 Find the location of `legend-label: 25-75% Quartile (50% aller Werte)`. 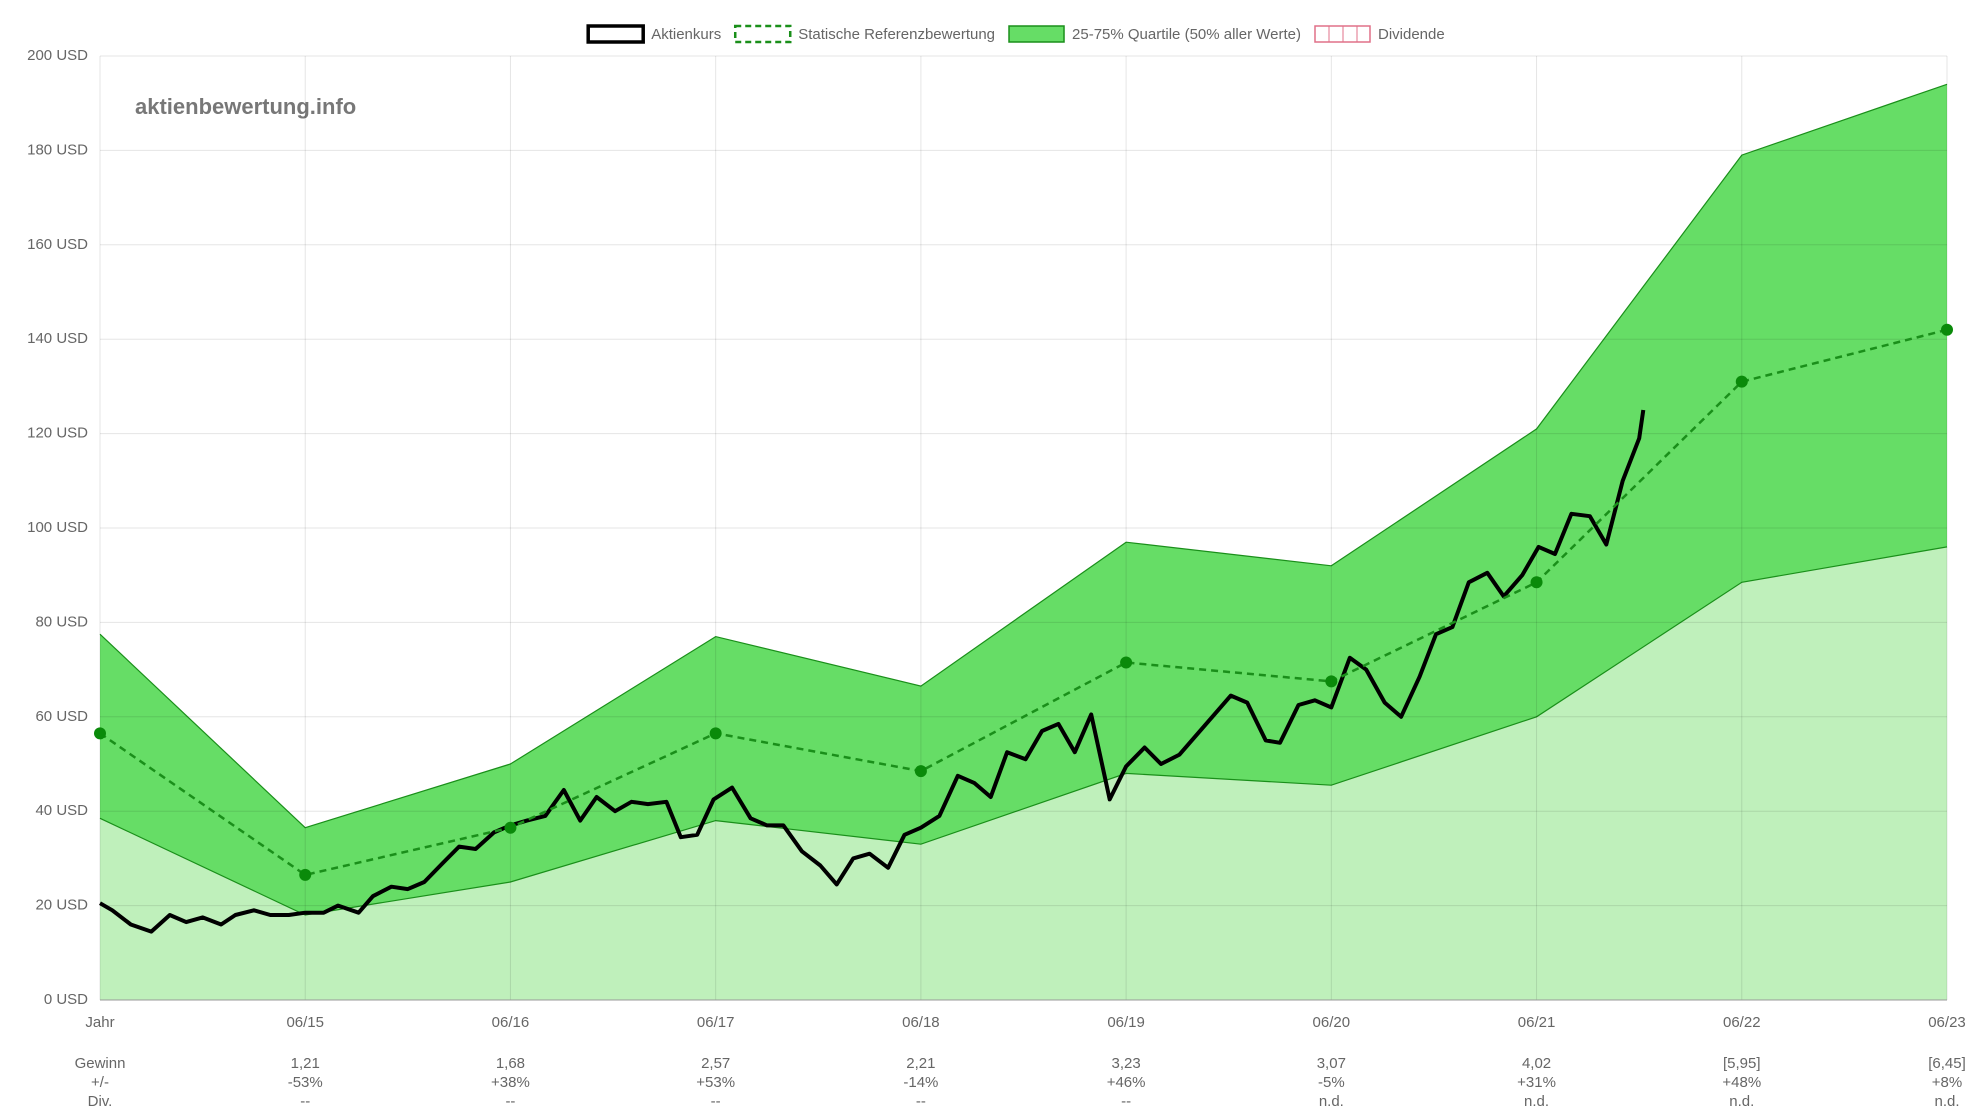

legend-label: 25-75% Quartile (50% aller Werte) is located at coordinates (1186, 34).